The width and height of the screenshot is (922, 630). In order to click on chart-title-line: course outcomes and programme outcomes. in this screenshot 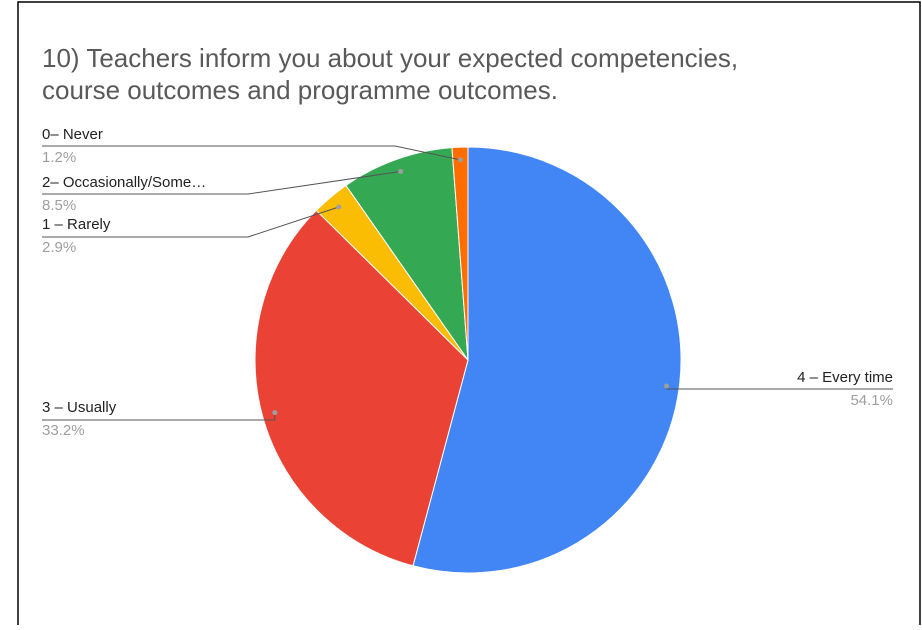, I will do `click(300, 90)`.